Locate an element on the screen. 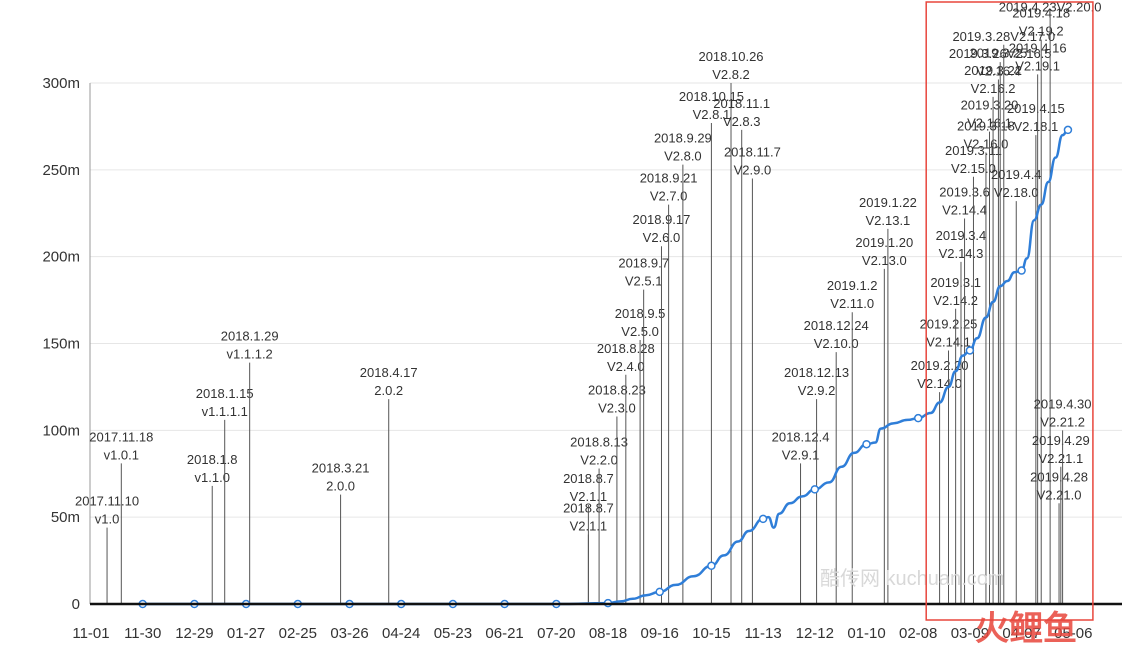 The image size is (1146, 649). x-tick-label: 08-18 is located at coordinates (608, 633).